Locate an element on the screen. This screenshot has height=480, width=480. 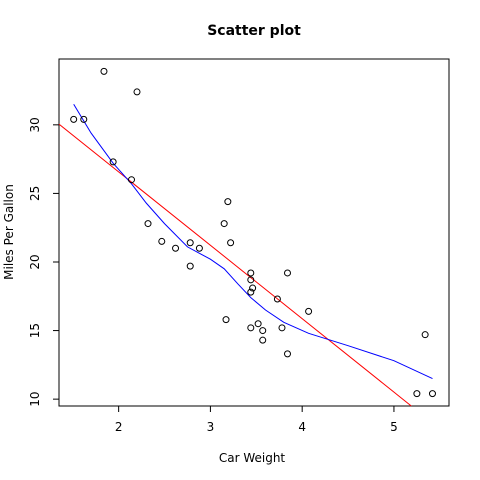
x-tick-label: 3 is located at coordinates (211, 427).